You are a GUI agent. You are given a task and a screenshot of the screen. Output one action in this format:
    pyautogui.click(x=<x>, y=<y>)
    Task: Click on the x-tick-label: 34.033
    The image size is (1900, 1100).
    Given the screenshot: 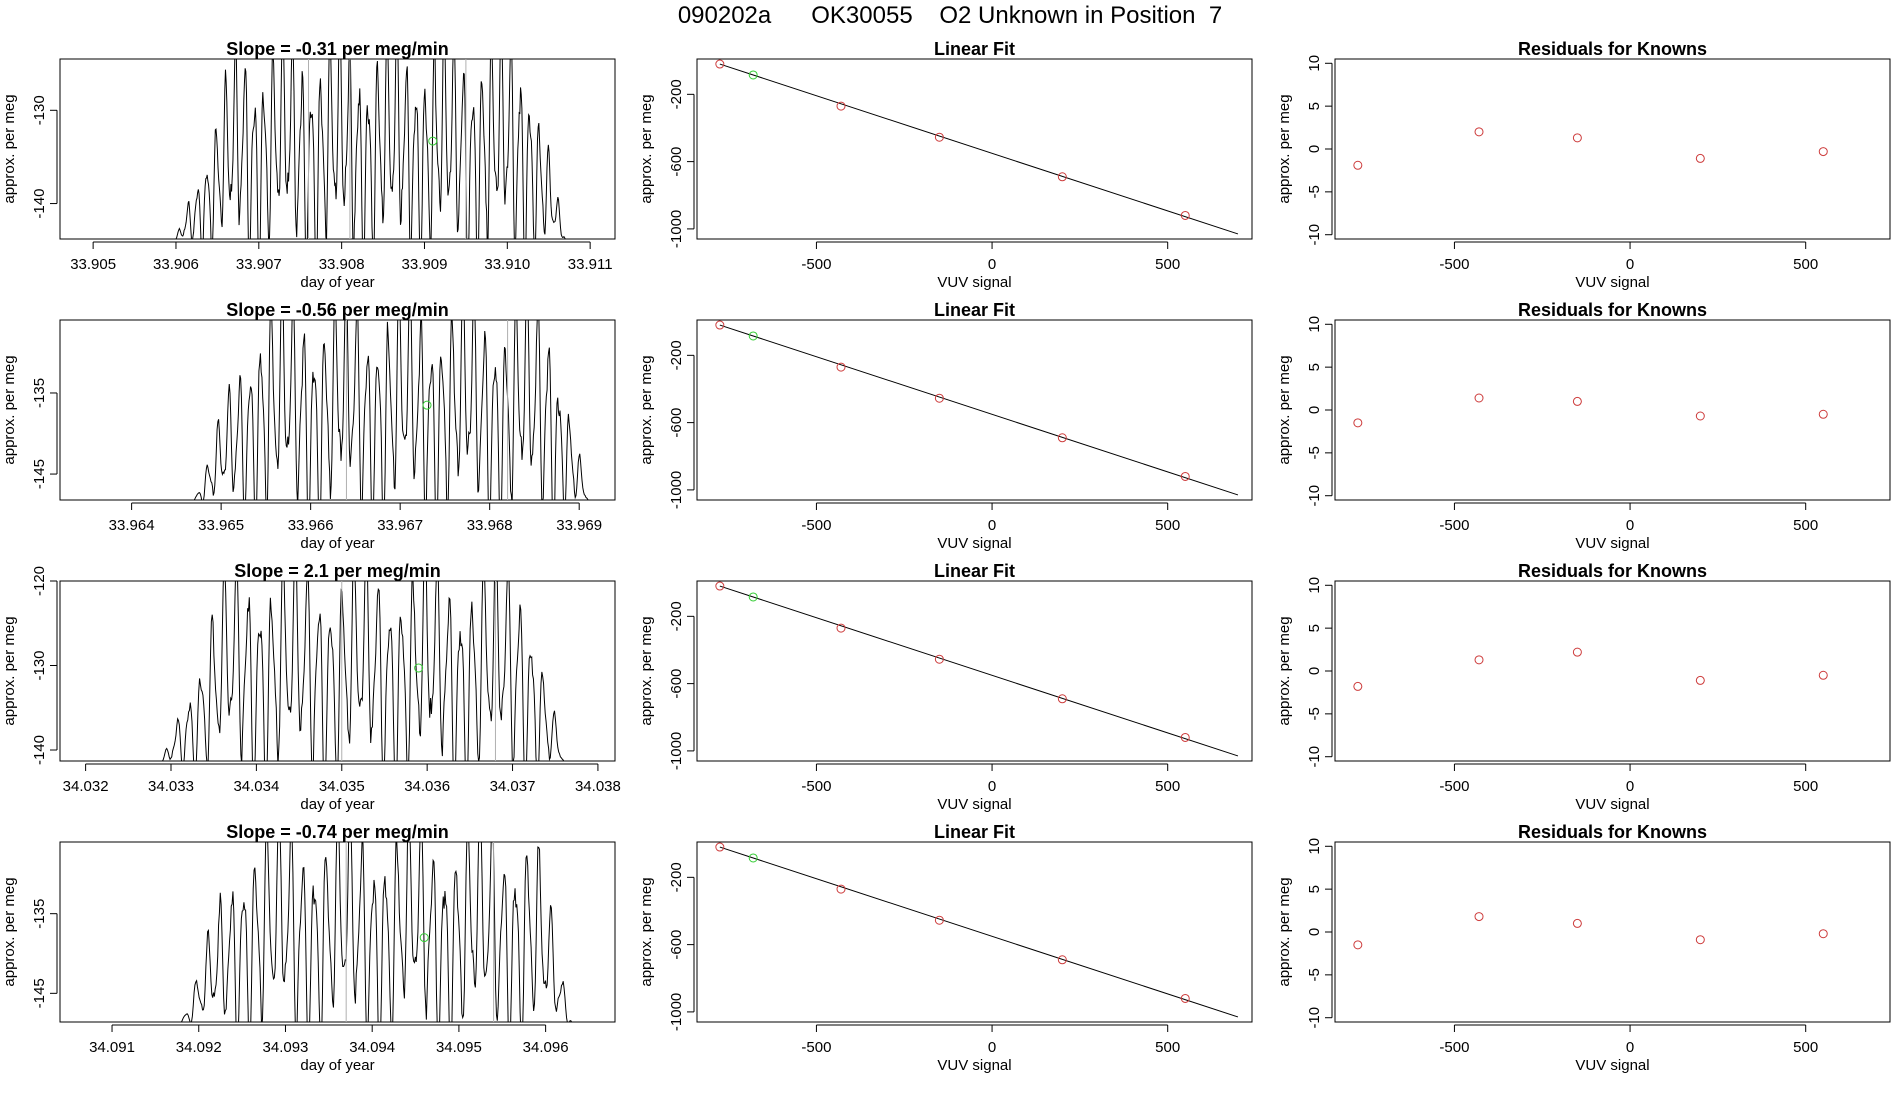 What is the action you would take?
    pyautogui.click(x=171, y=786)
    